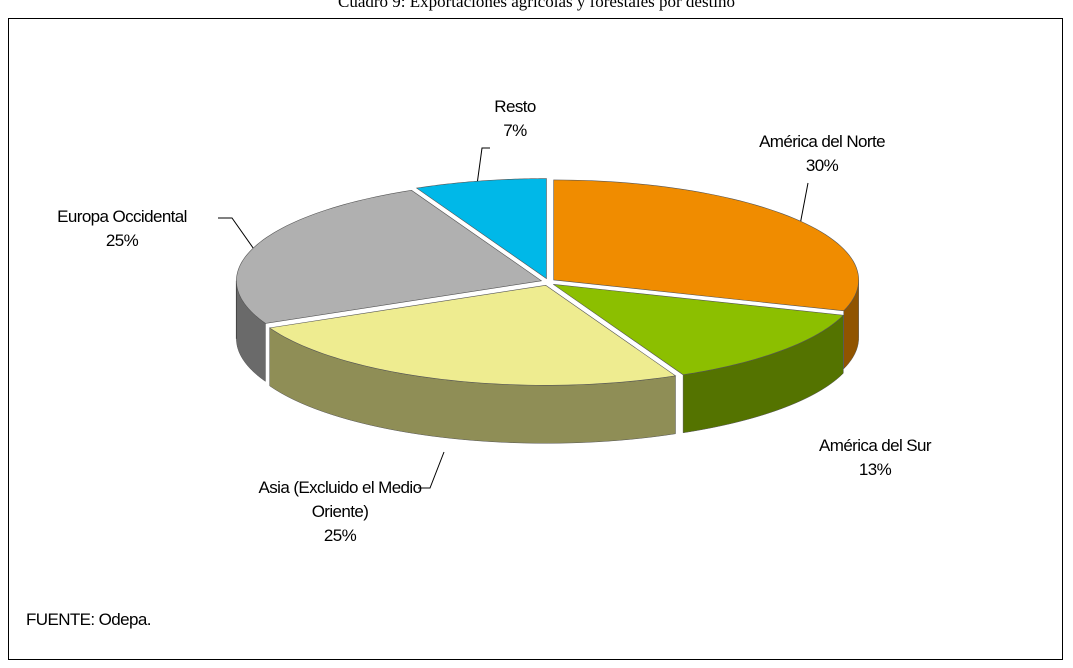 This screenshot has height=668, width=1073. I want to click on label-name: Europa Occidental, so click(122, 216).